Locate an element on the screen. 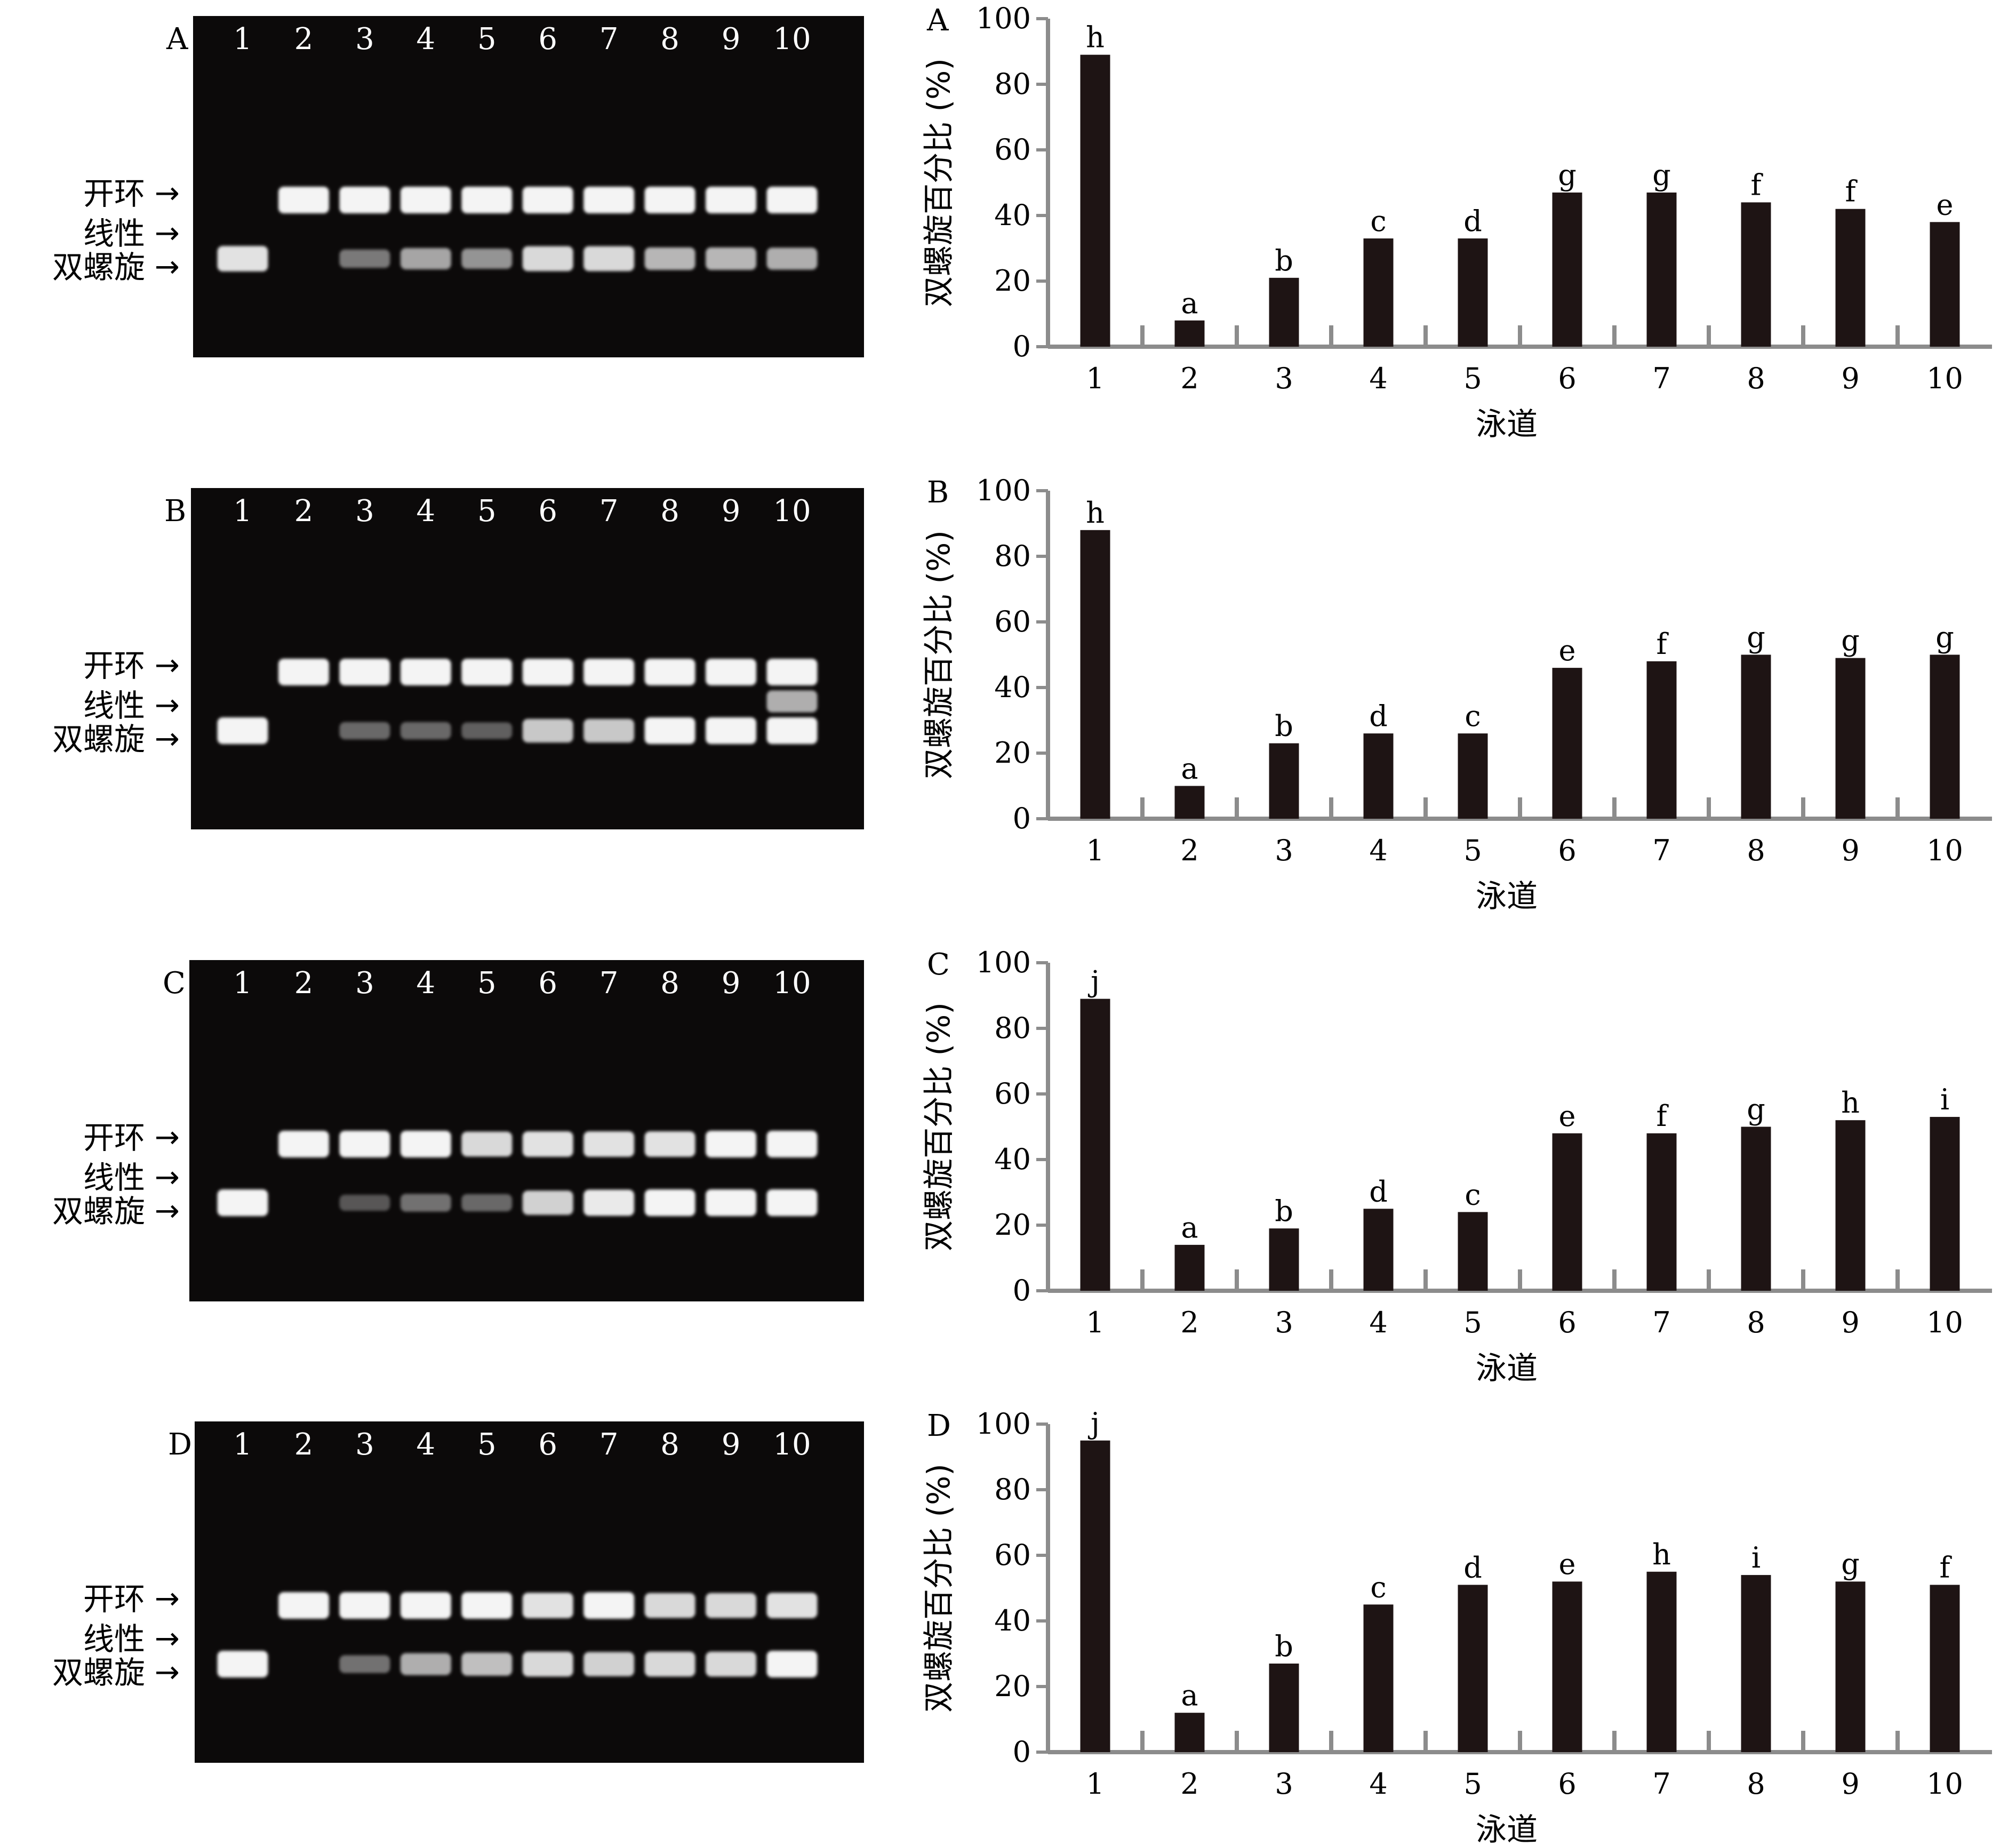 Image resolution: width=2016 pixels, height=1846 pixels. y-tick-label: 100 is located at coordinates (1003, 962).